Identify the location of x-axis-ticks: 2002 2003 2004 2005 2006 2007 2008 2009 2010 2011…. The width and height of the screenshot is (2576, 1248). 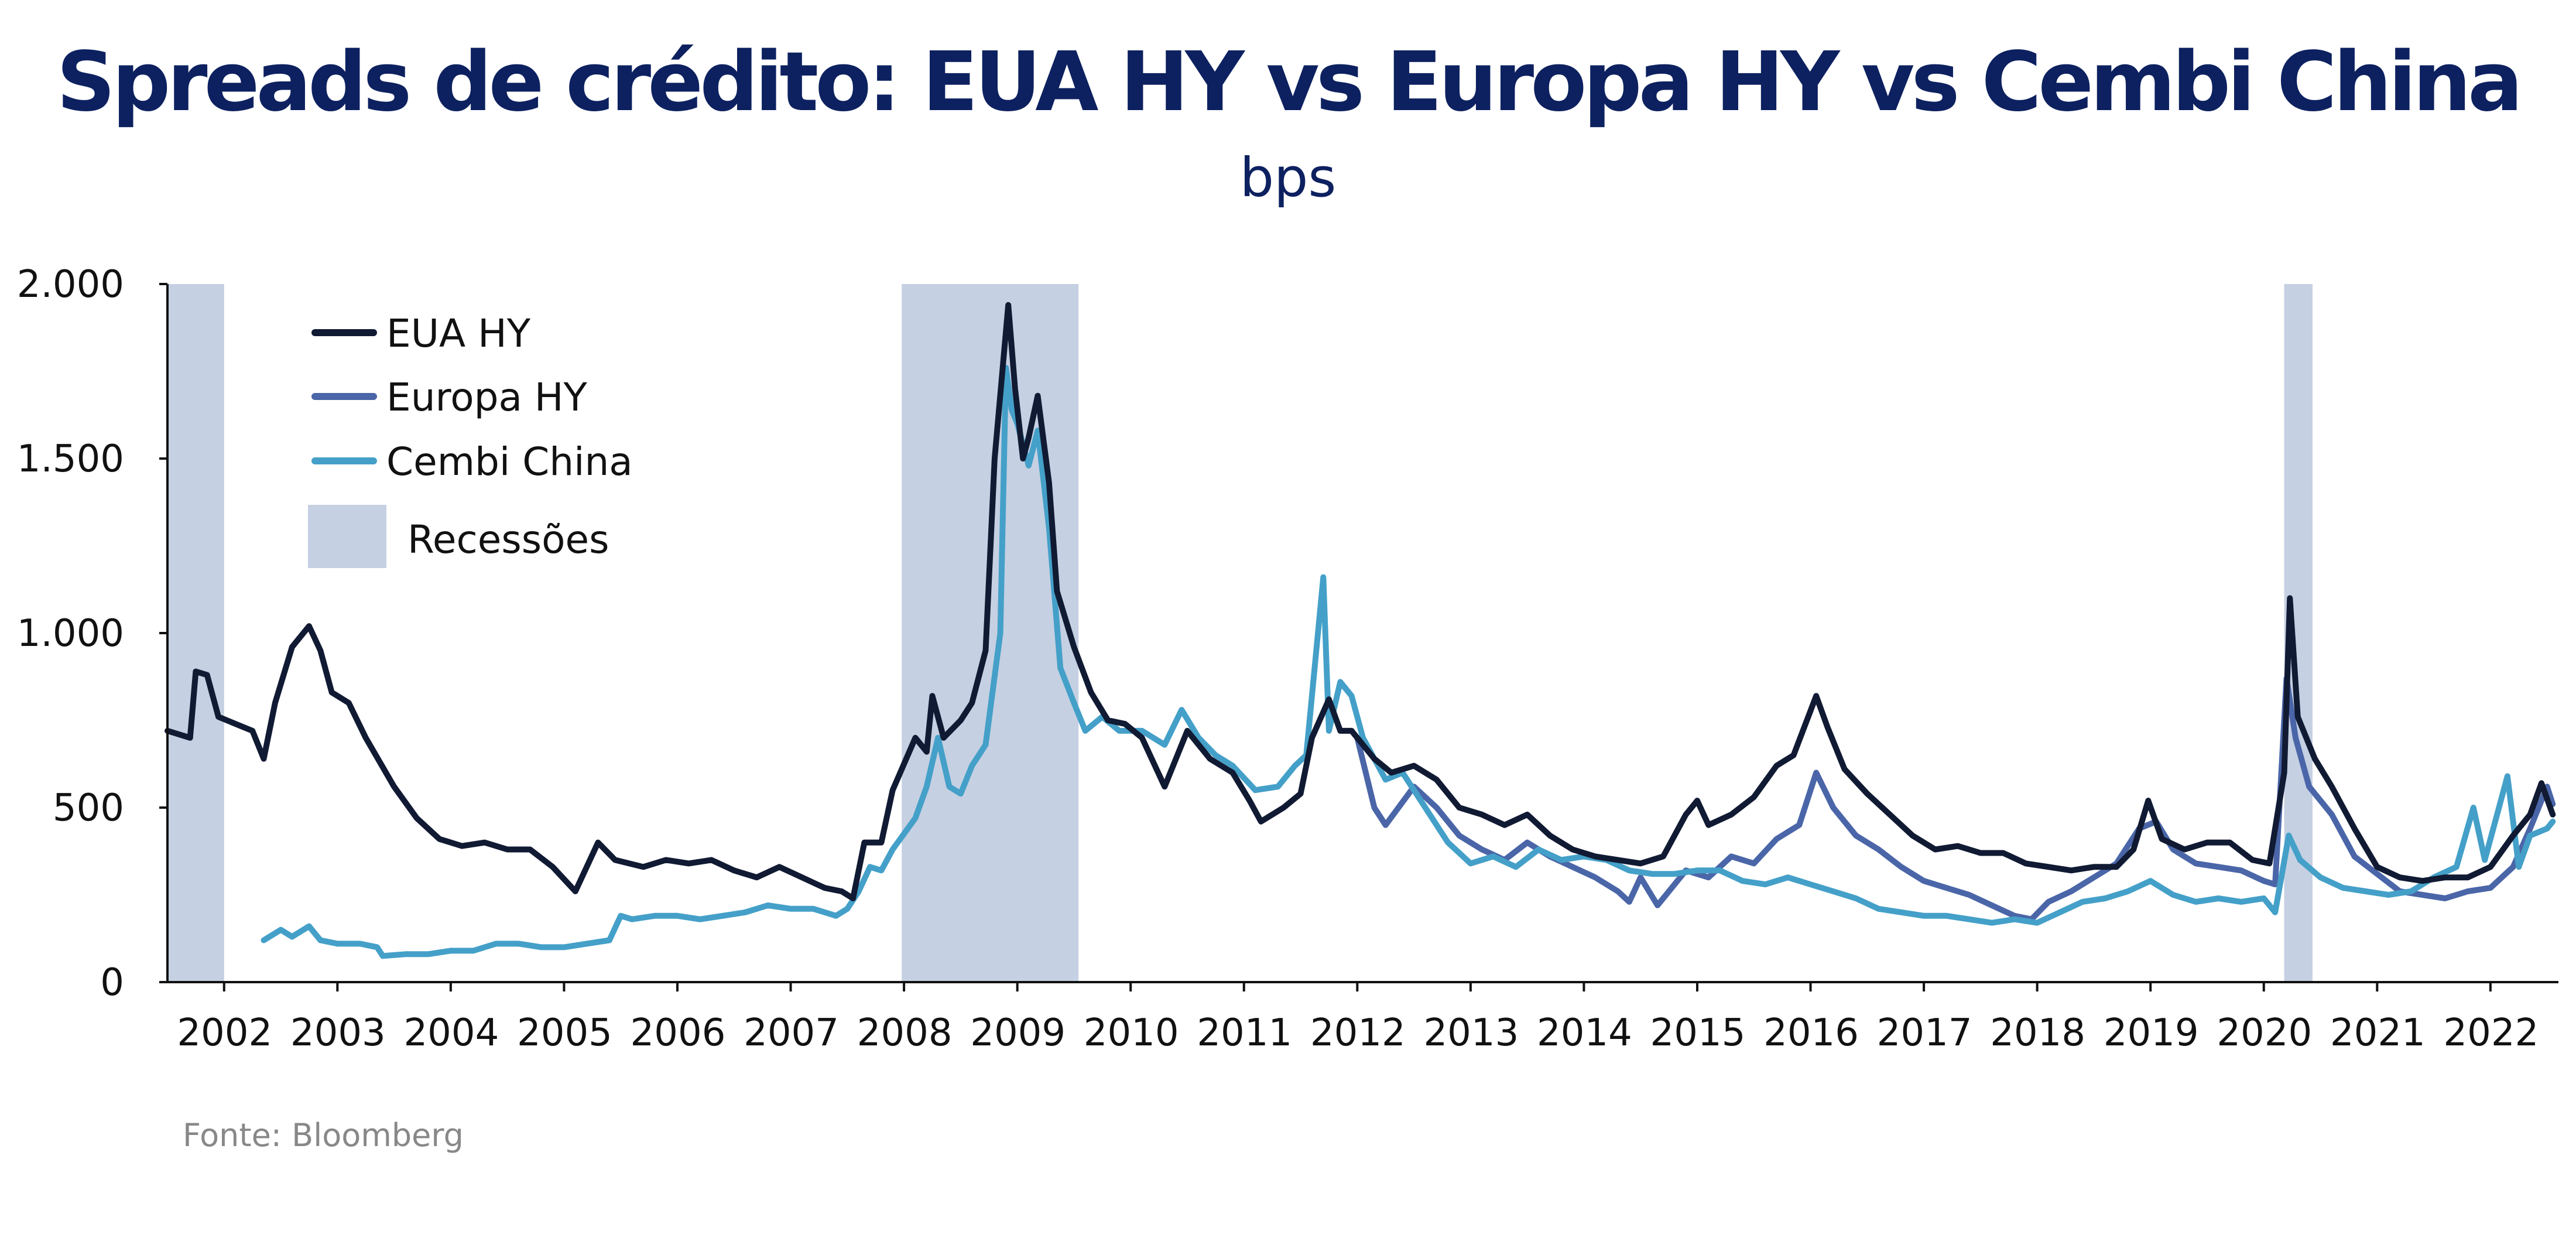
(1358, 1018).